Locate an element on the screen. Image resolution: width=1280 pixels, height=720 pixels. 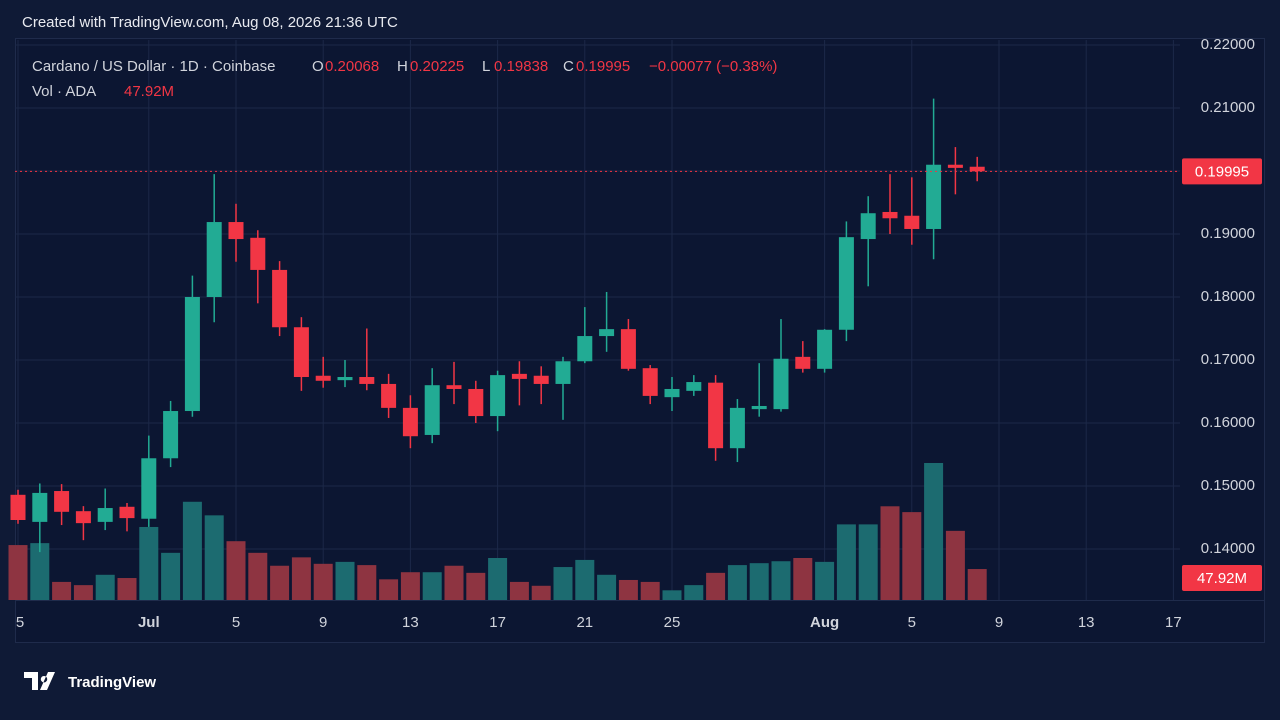
logo: TradingView is located at coordinates (90, 681).